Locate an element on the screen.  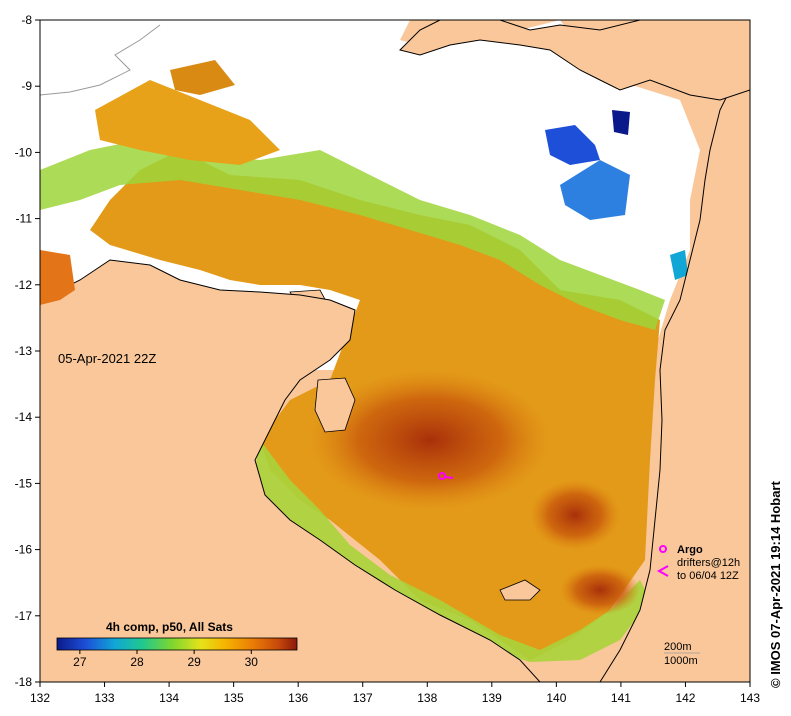
argo-legend-icon is located at coordinates (663, 549).